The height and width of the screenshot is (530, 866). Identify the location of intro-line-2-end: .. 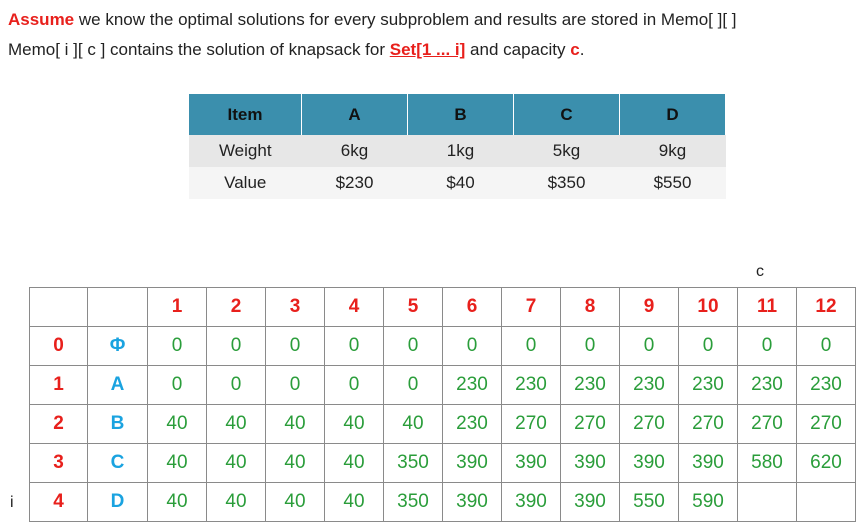
(582, 49).